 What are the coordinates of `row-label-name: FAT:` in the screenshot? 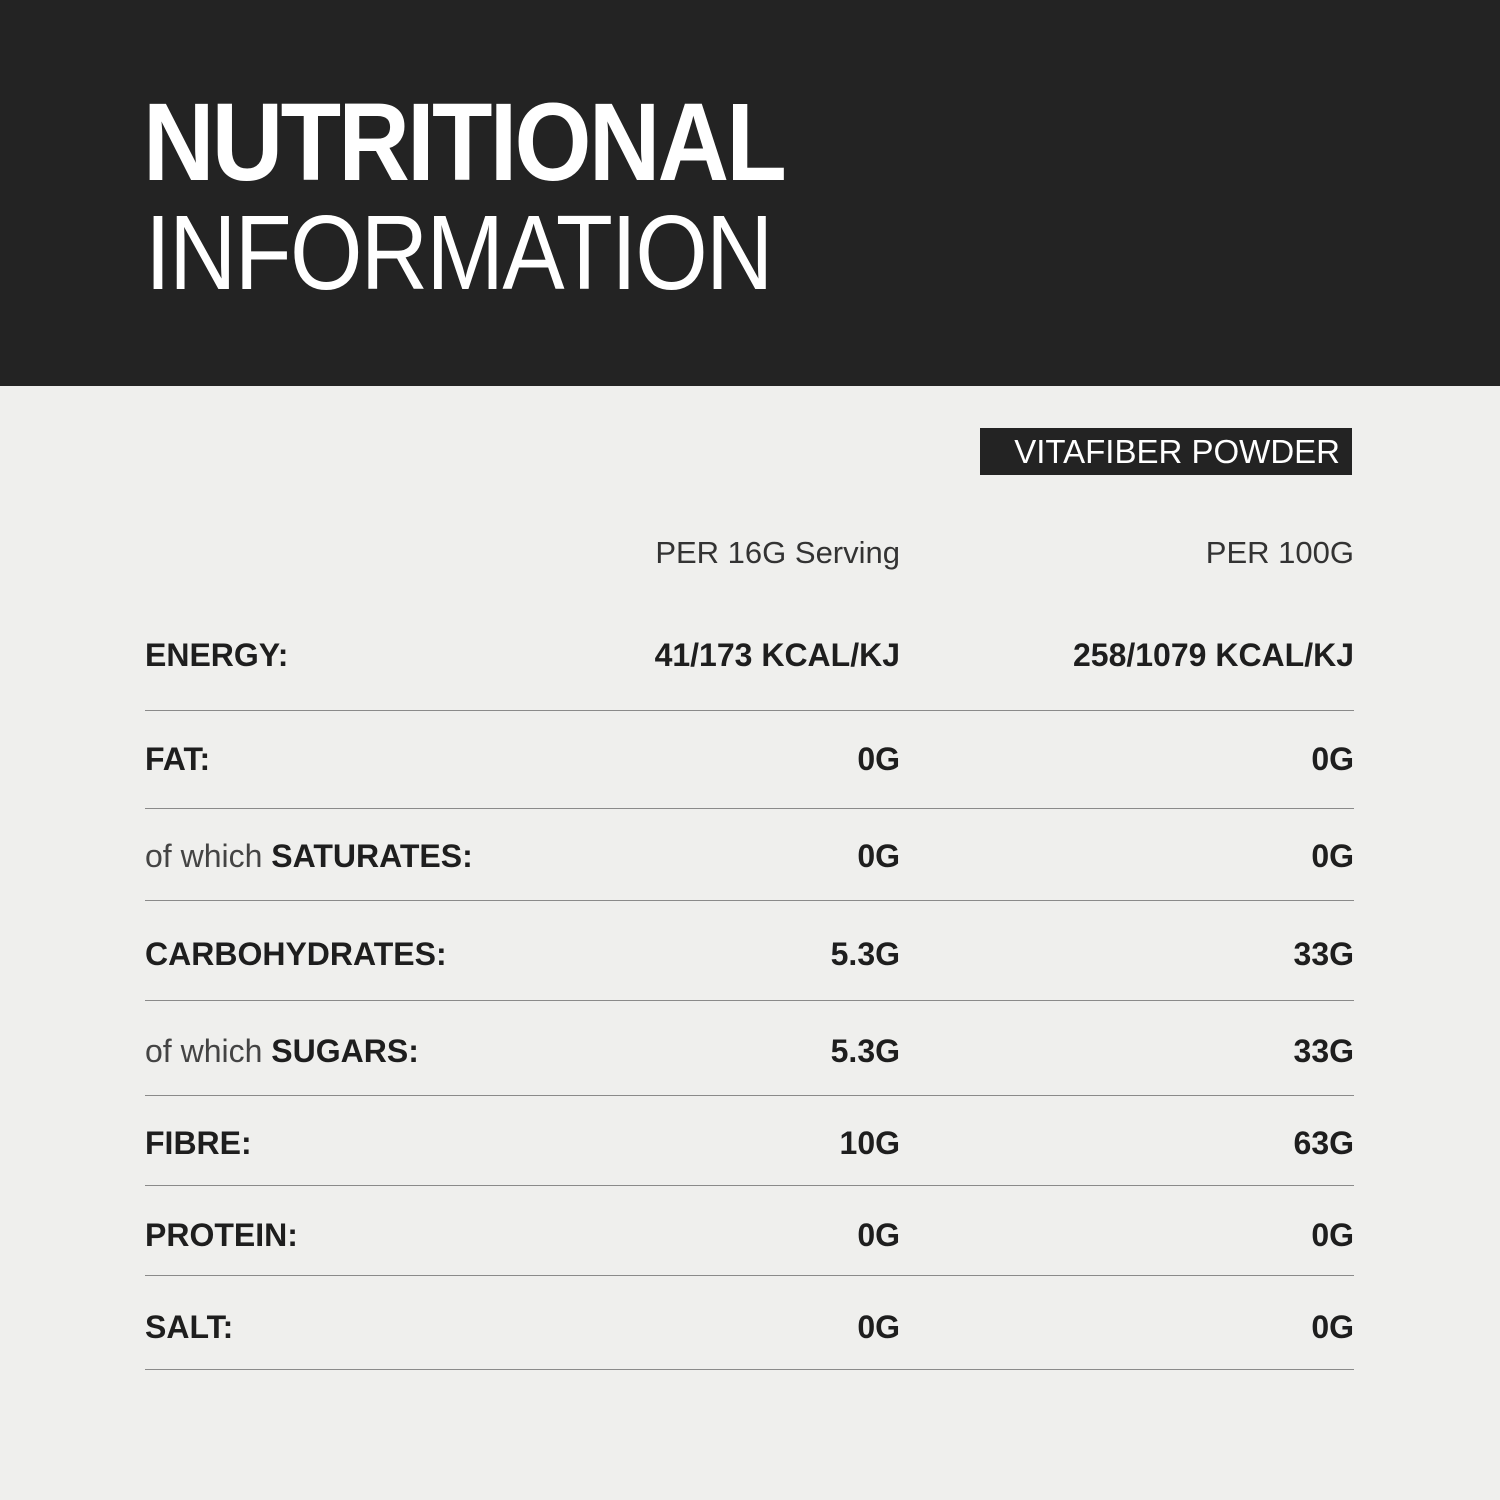 It's located at (178, 759).